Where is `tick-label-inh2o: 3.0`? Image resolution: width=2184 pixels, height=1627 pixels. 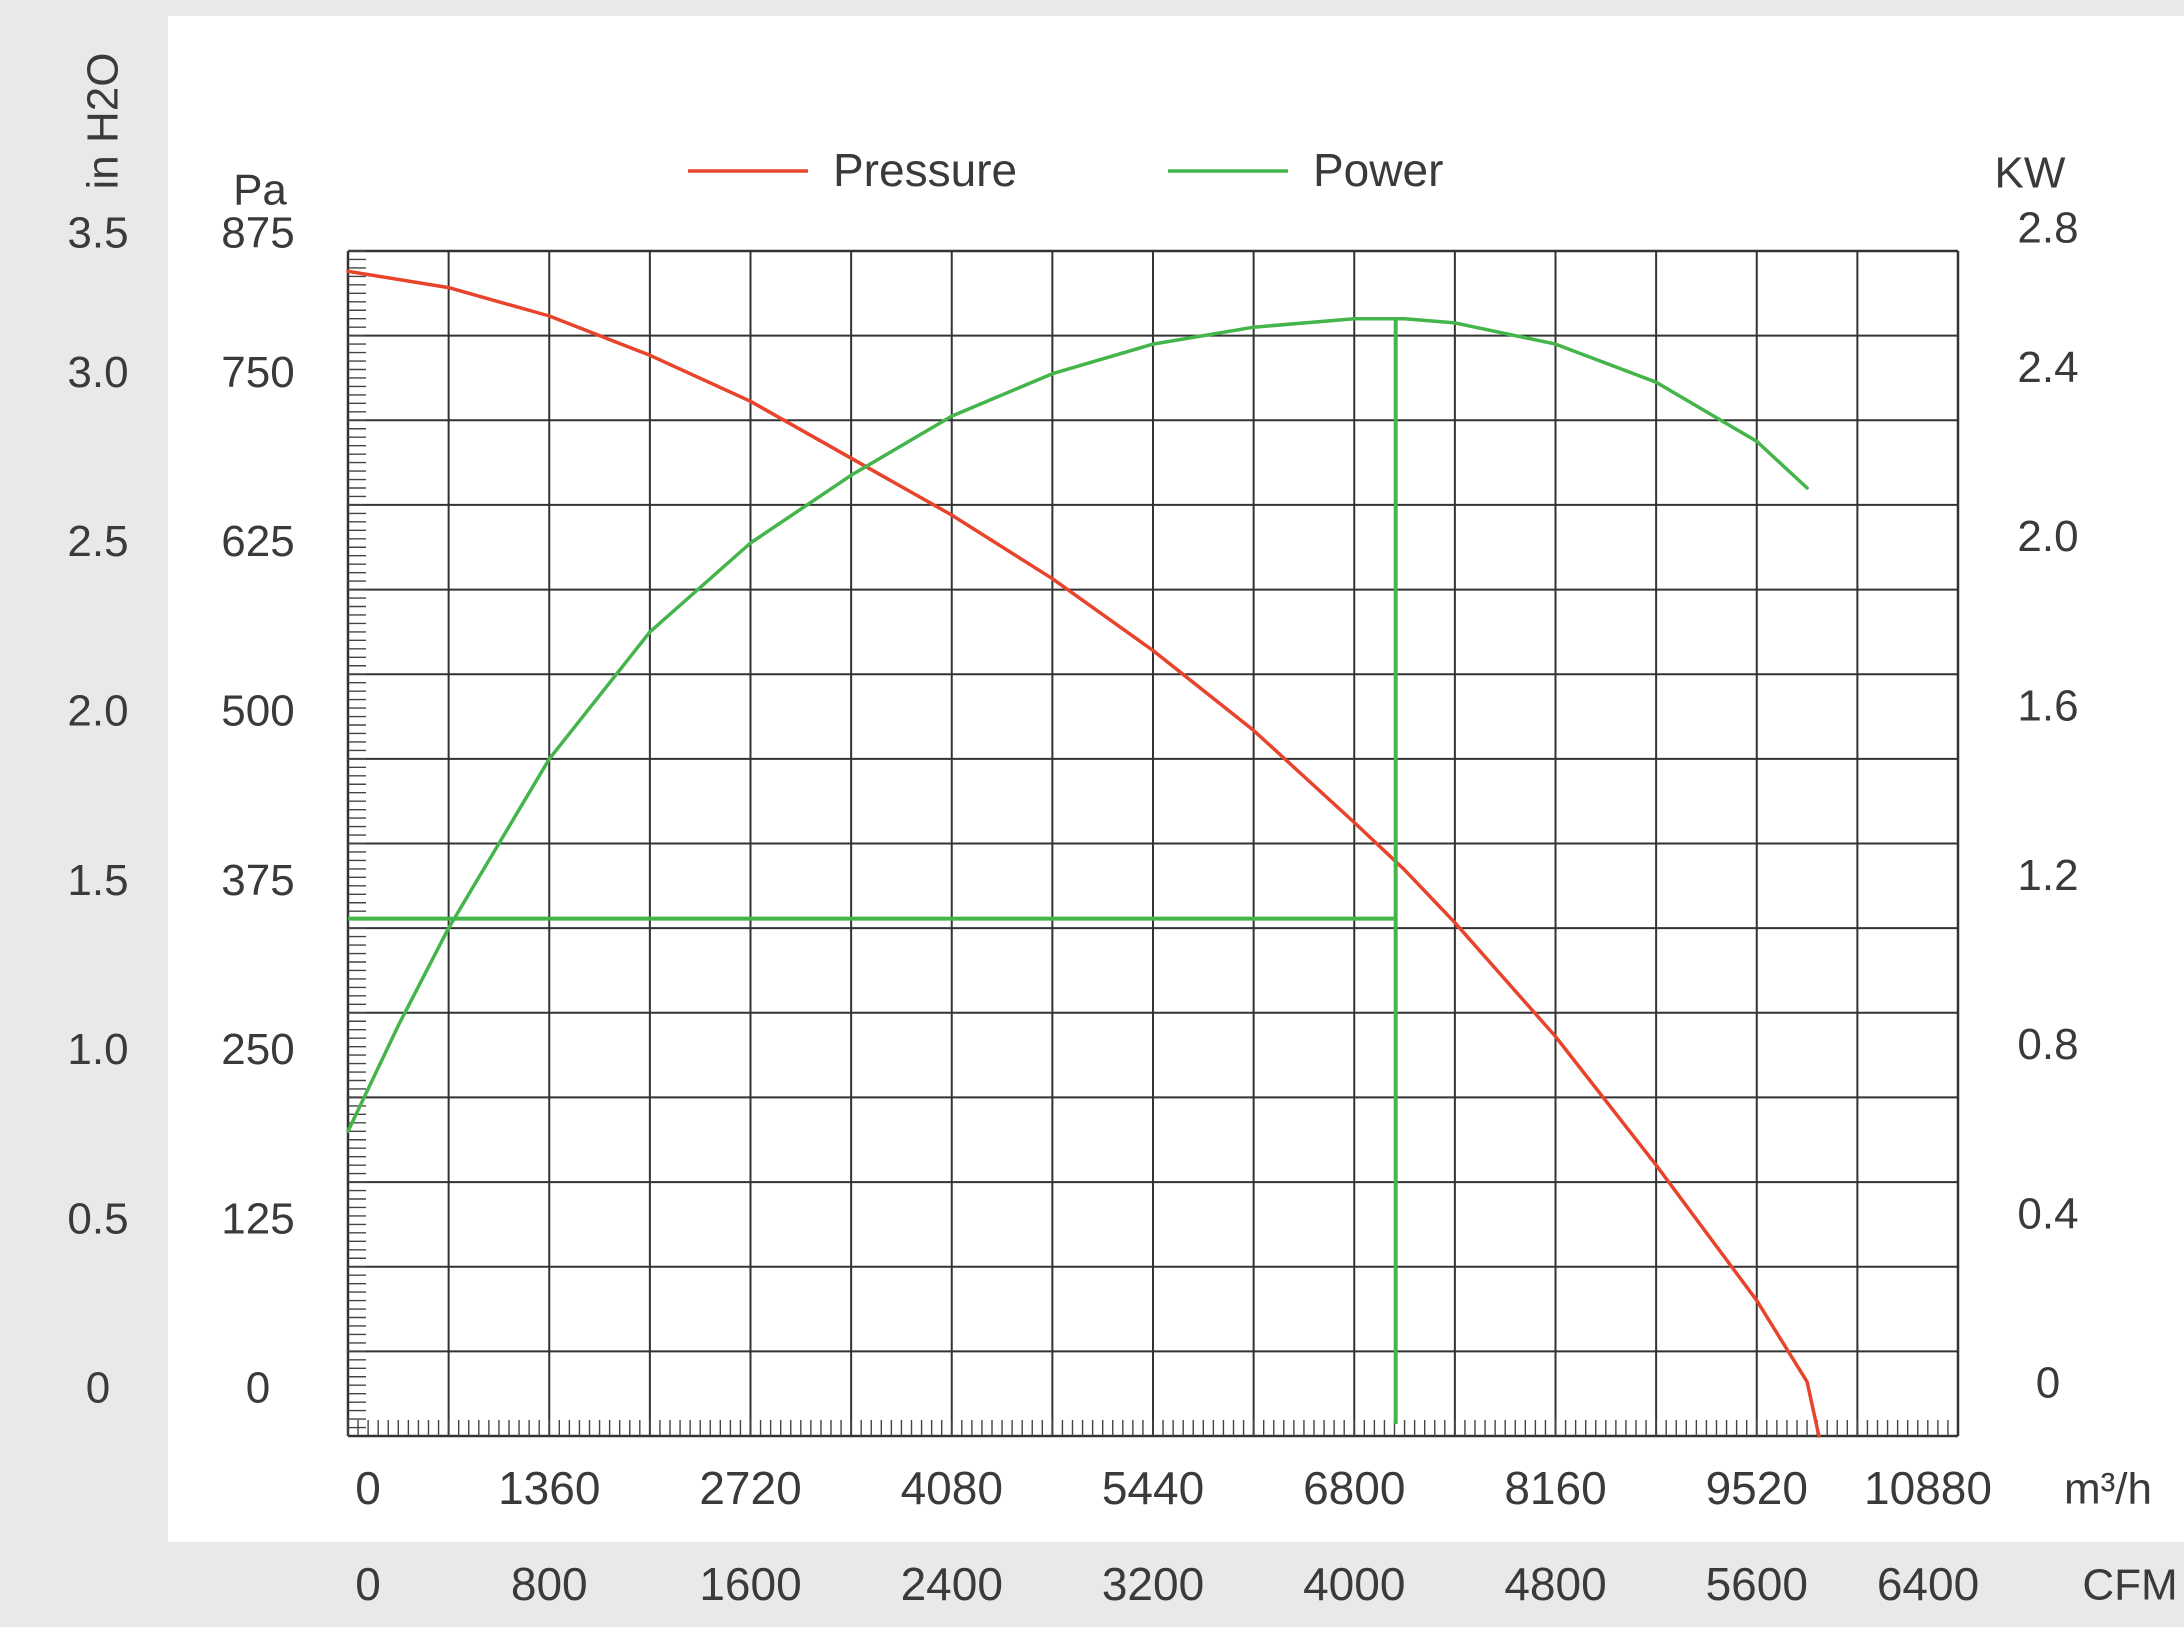
tick-label-inh2o: 3.0 is located at coordinates (97, 372).